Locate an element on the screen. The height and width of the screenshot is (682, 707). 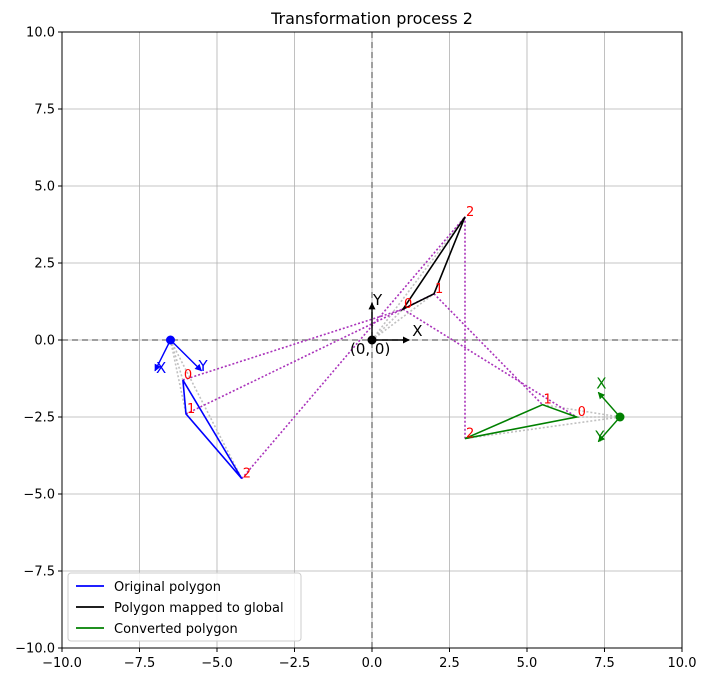
x-tick-label: 5.0 is located at coordinates (527, 663).